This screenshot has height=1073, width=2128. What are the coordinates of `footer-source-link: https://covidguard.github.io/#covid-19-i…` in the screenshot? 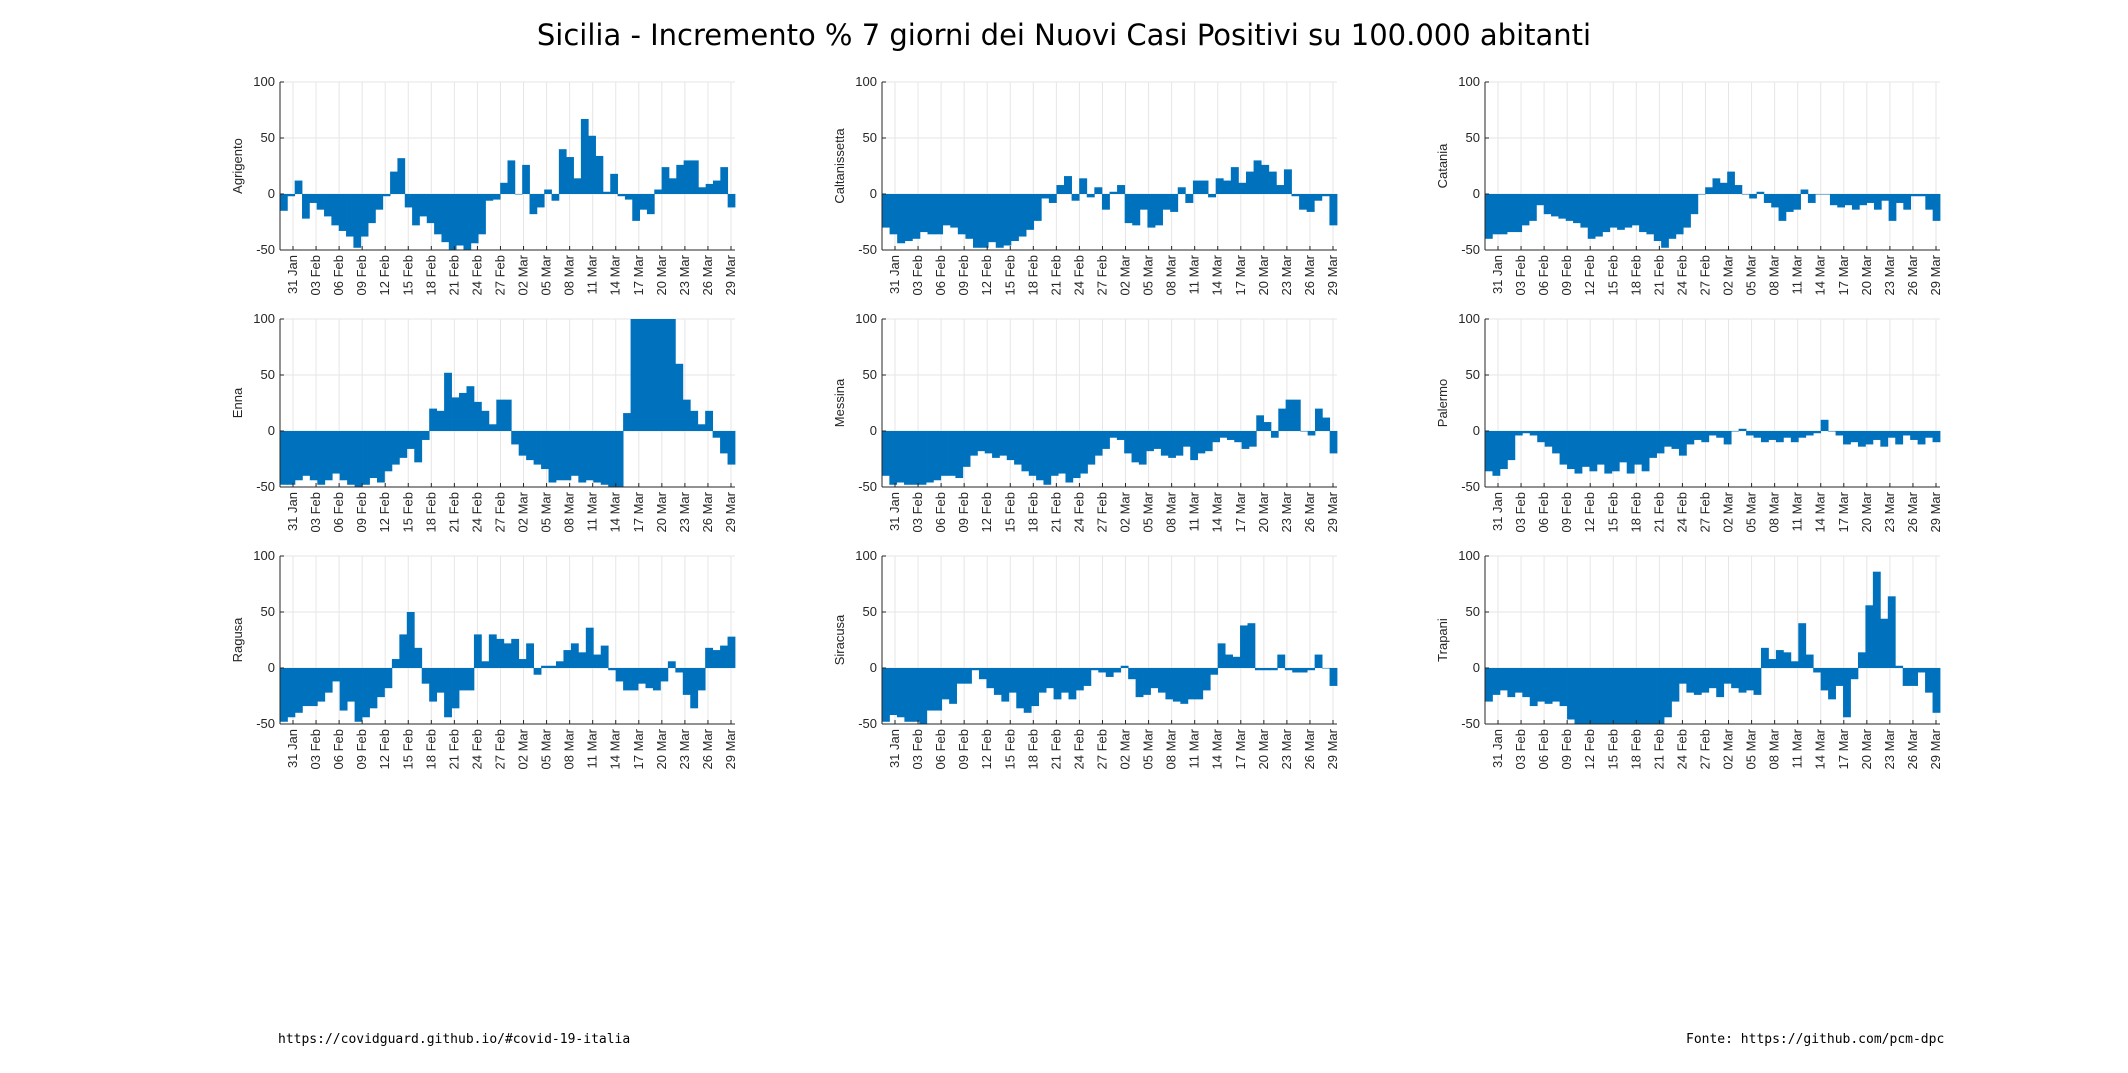 It's located at (454, 1039).